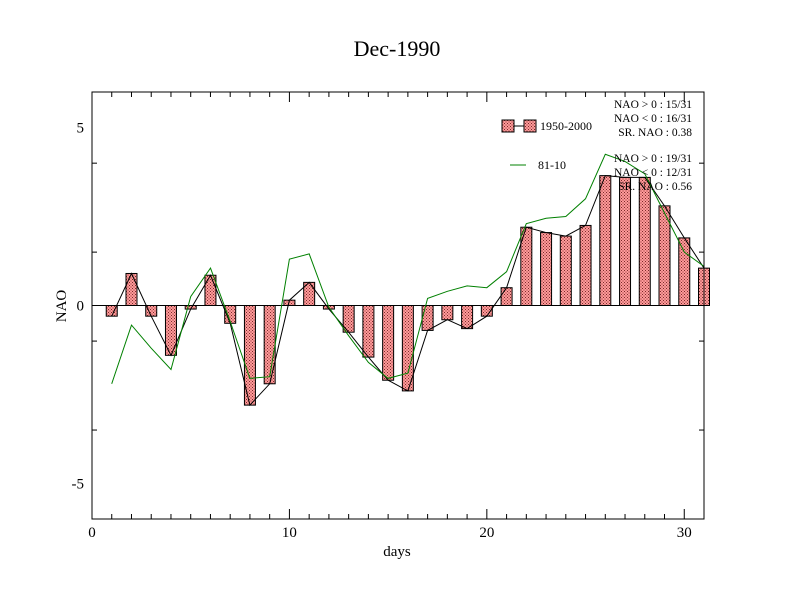  What do you see at coordinates (397, 48) in the screenshot?
I see `chart-title: Dec-1990` at bounding box center [397, 48].